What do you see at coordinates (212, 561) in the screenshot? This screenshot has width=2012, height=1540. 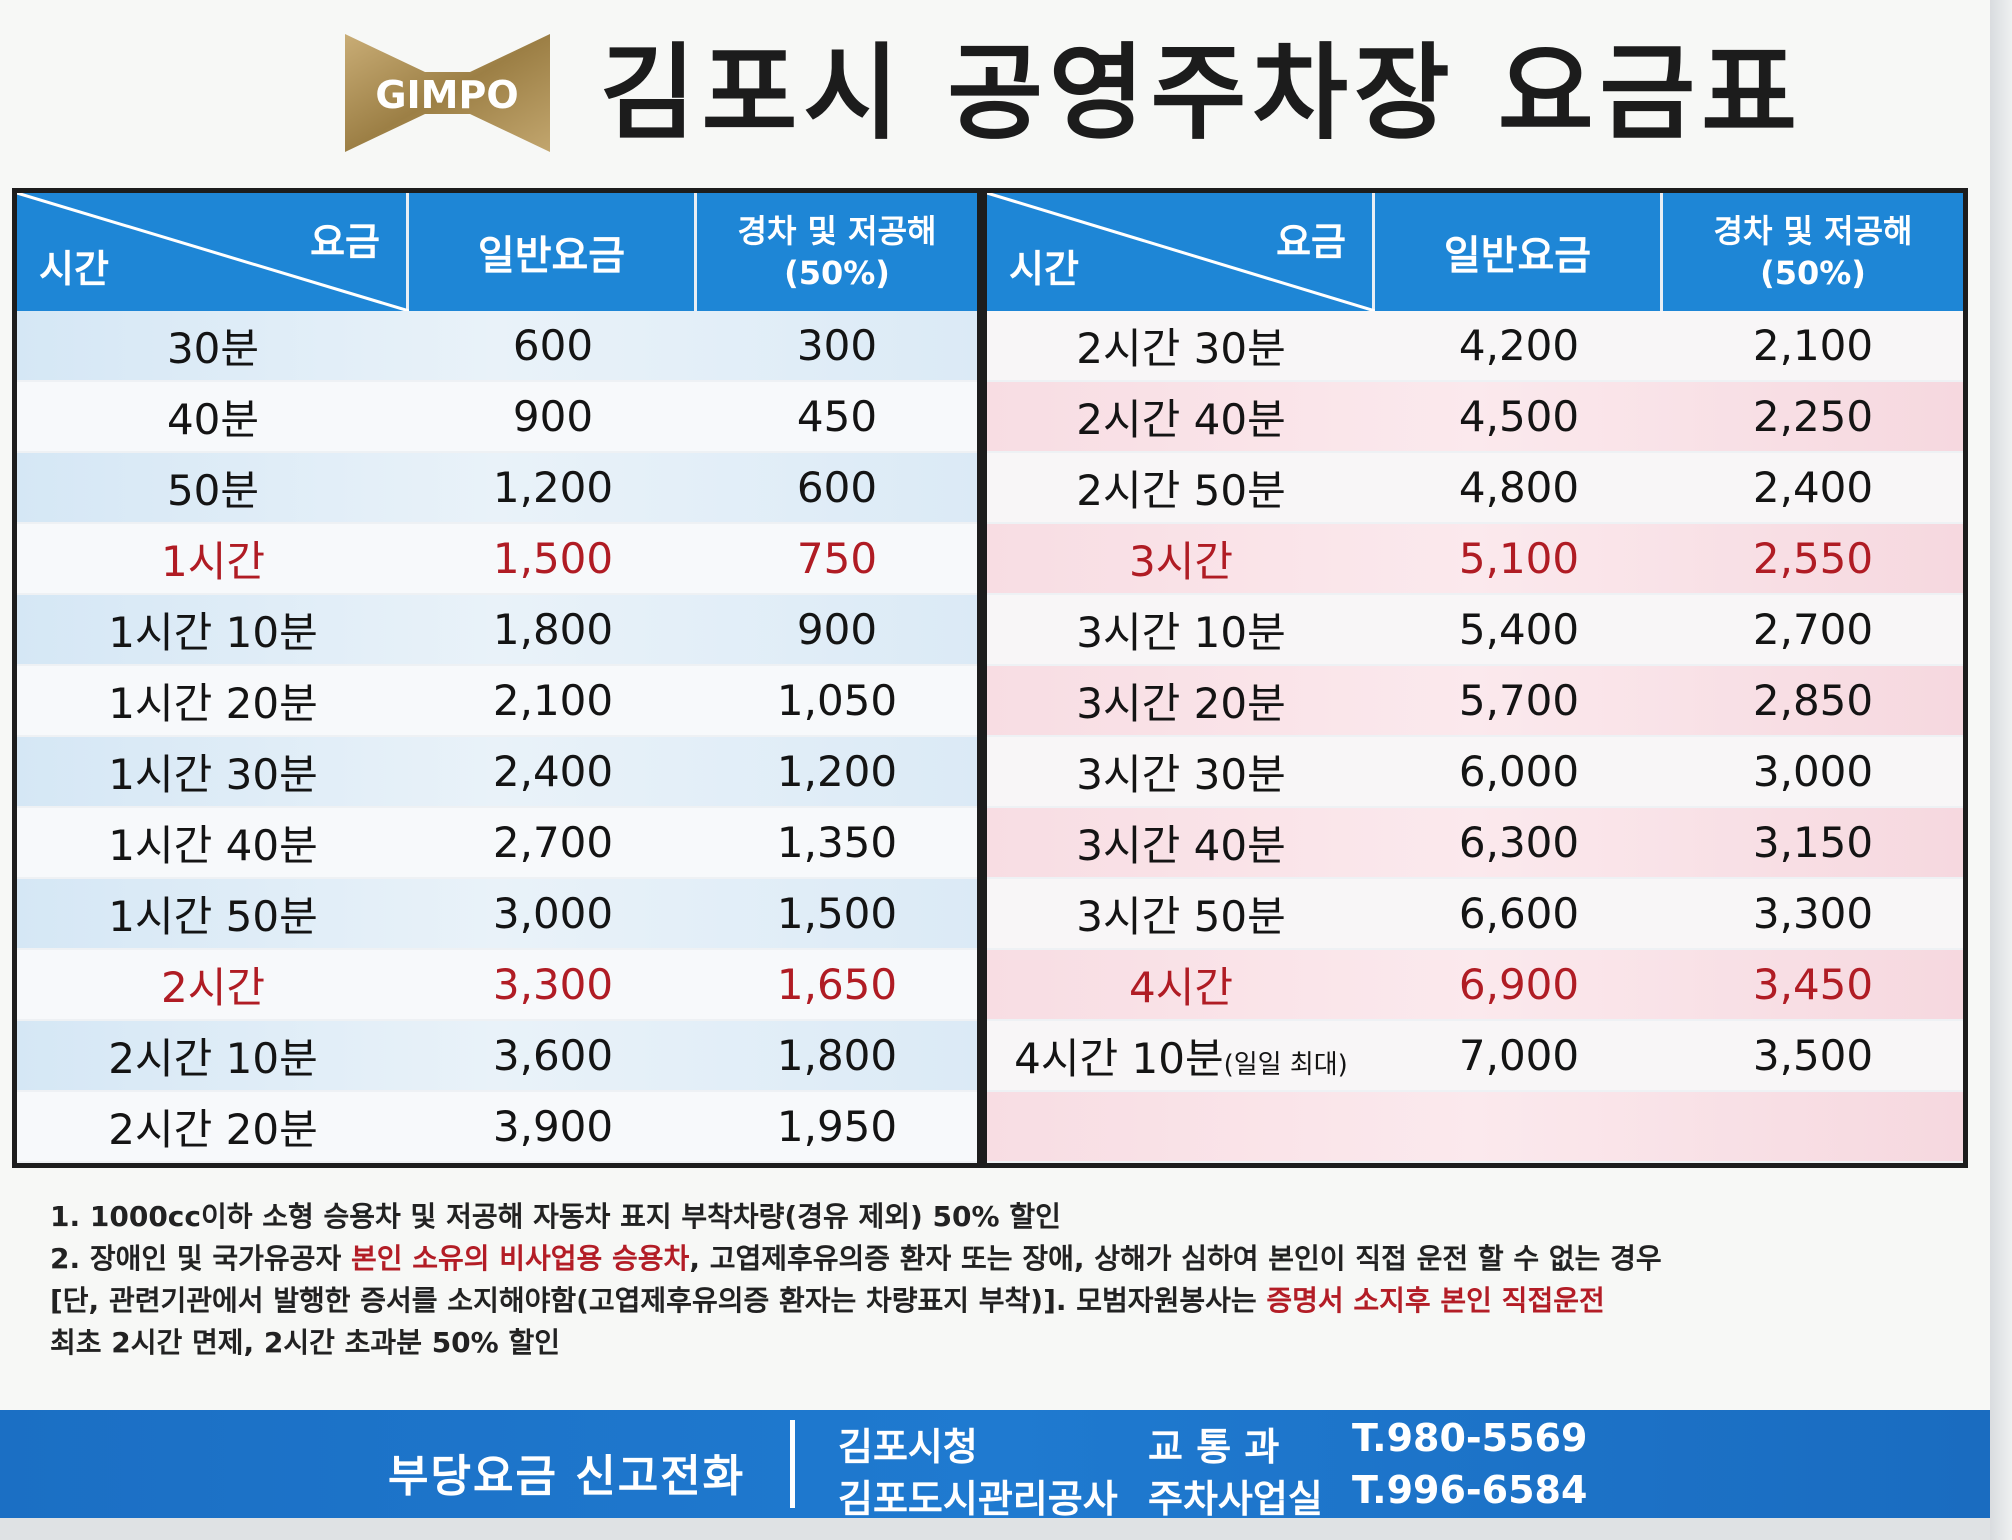 I see `time-cell-text: 1시간` at bounding box center [212, 561].